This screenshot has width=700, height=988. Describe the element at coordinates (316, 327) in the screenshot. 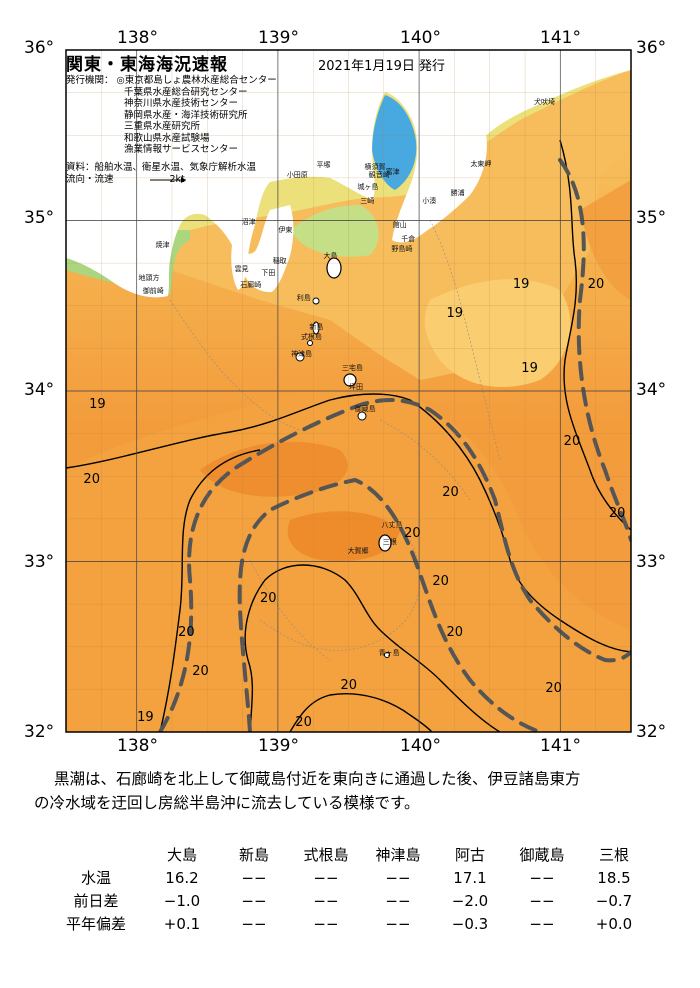

I see `place-label: 新島` at that location.